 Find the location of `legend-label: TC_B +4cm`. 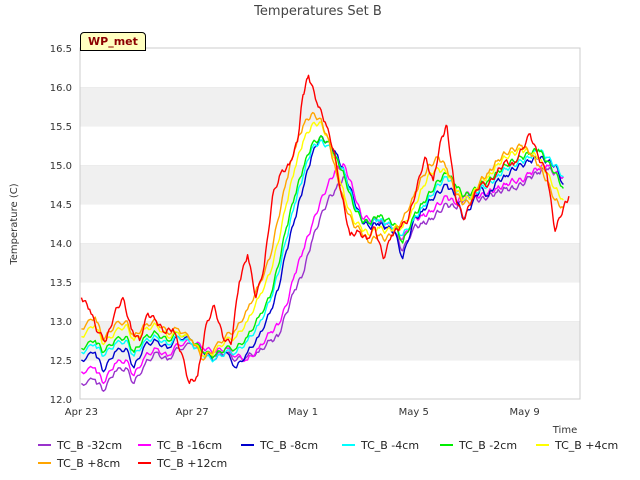

legend-label: TC_B +4cm is located at coordinates (587, 445).